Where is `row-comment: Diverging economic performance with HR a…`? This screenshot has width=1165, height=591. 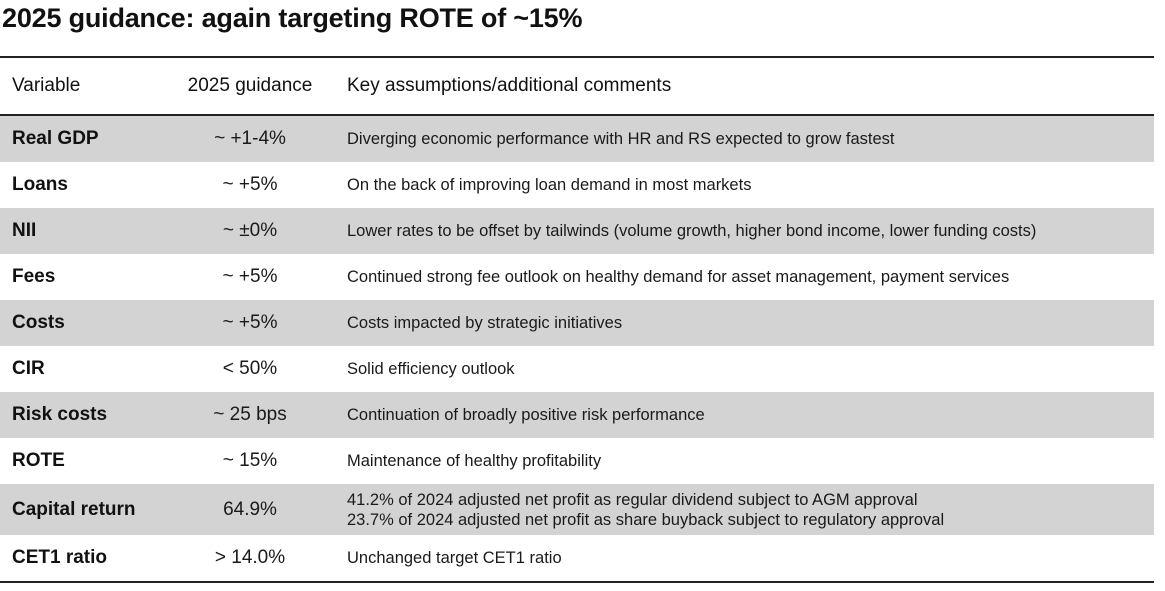
row-comment: Diverging economic performance with HR a… is located at coordinates (744, 139).